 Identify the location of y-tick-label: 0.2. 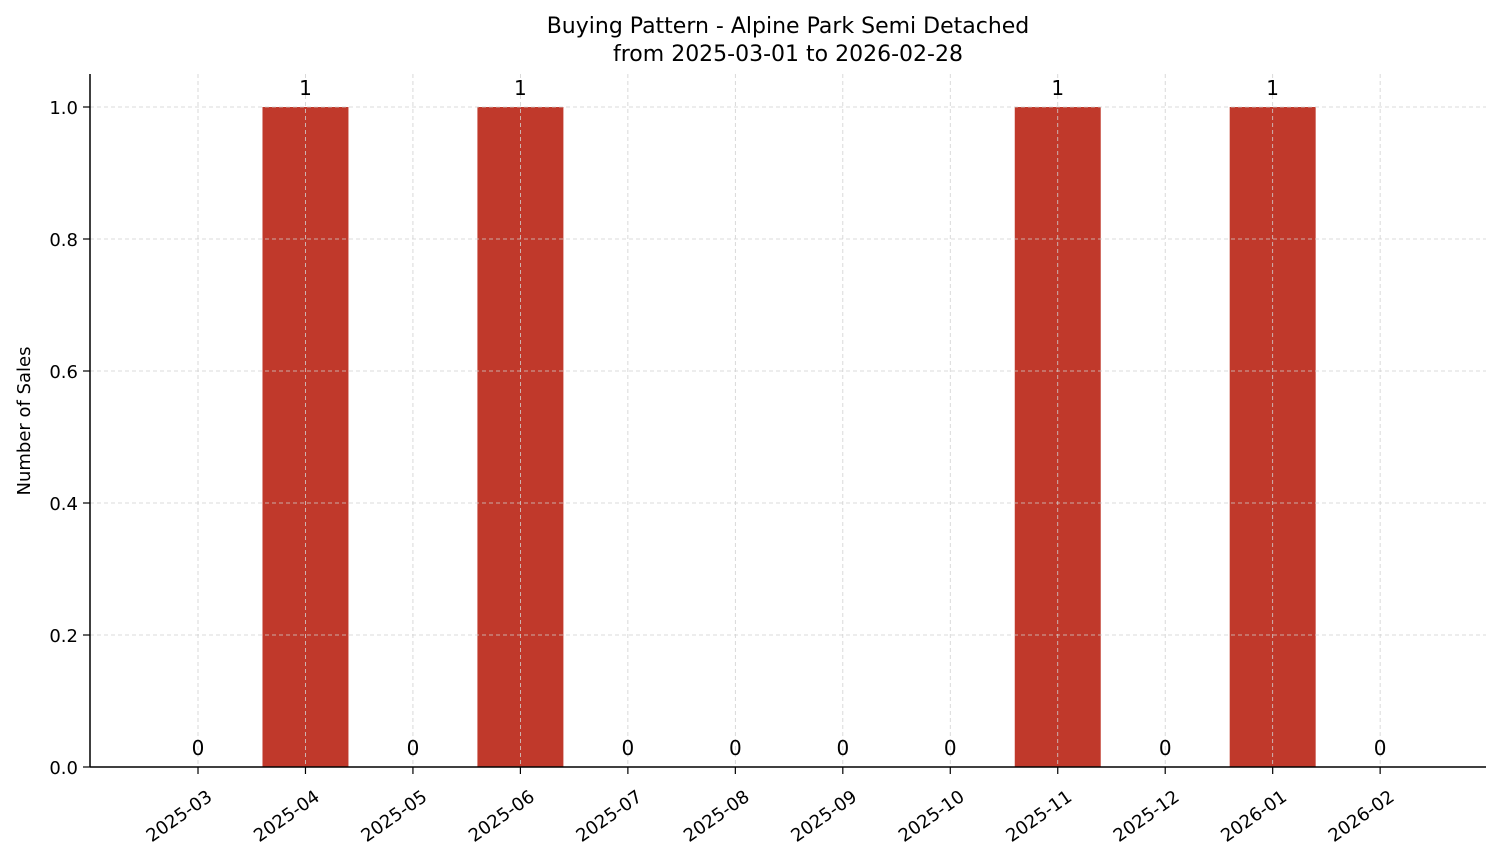
(63, 636).